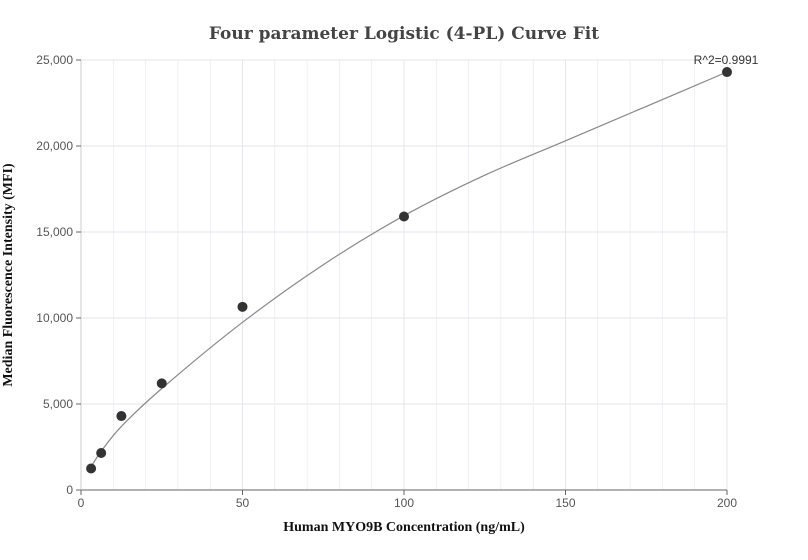  Describe the element at coordinates (404, 503) in the screenshot. I see `x-tick-label: 100` at that location.